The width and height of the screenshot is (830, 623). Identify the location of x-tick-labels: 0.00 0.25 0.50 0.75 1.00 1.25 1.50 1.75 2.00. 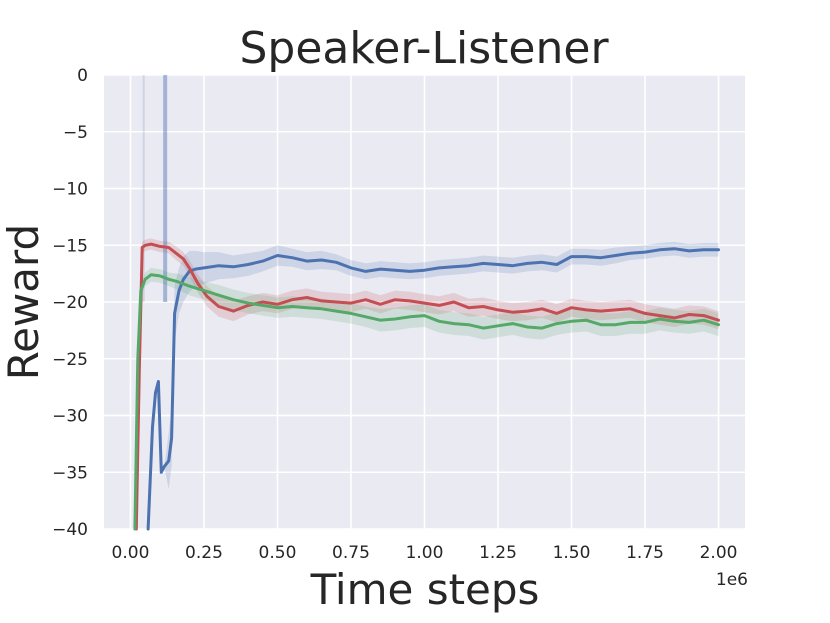
(425, 553).